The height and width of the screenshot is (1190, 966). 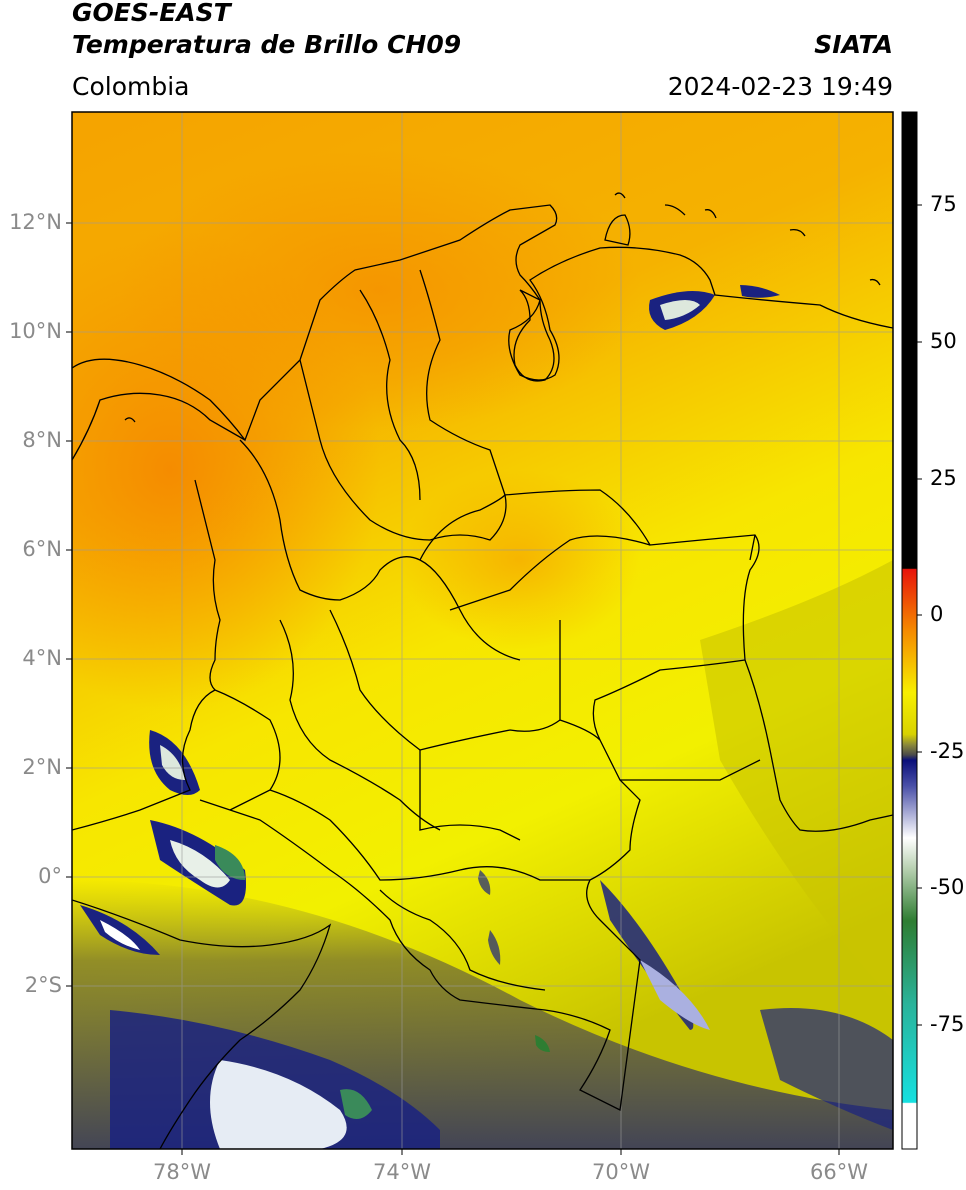 What do you see at coordinates (911, 630) in the screenshot?
I see `colorbar` at bounding box center [911, 630].